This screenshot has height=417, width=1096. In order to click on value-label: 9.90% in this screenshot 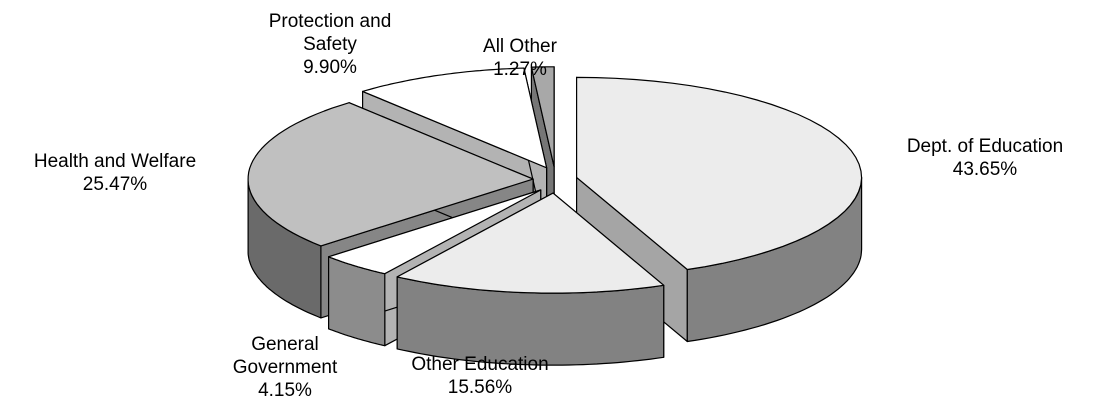, I will do `click(330, 67)`.